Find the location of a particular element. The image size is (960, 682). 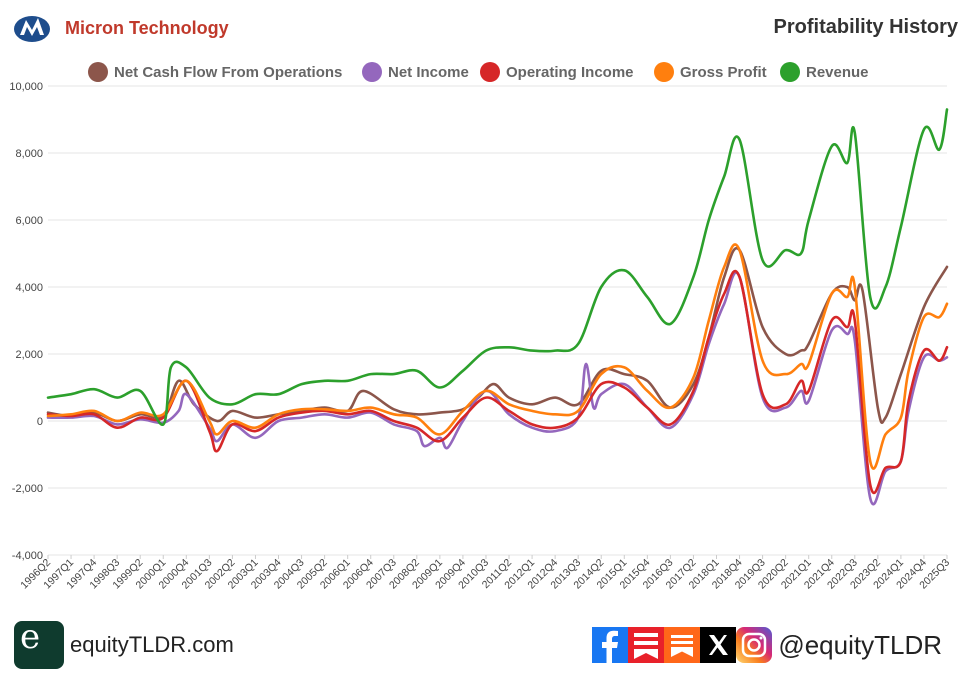

legend-item: Net Income is located at coordinates (415, 72).